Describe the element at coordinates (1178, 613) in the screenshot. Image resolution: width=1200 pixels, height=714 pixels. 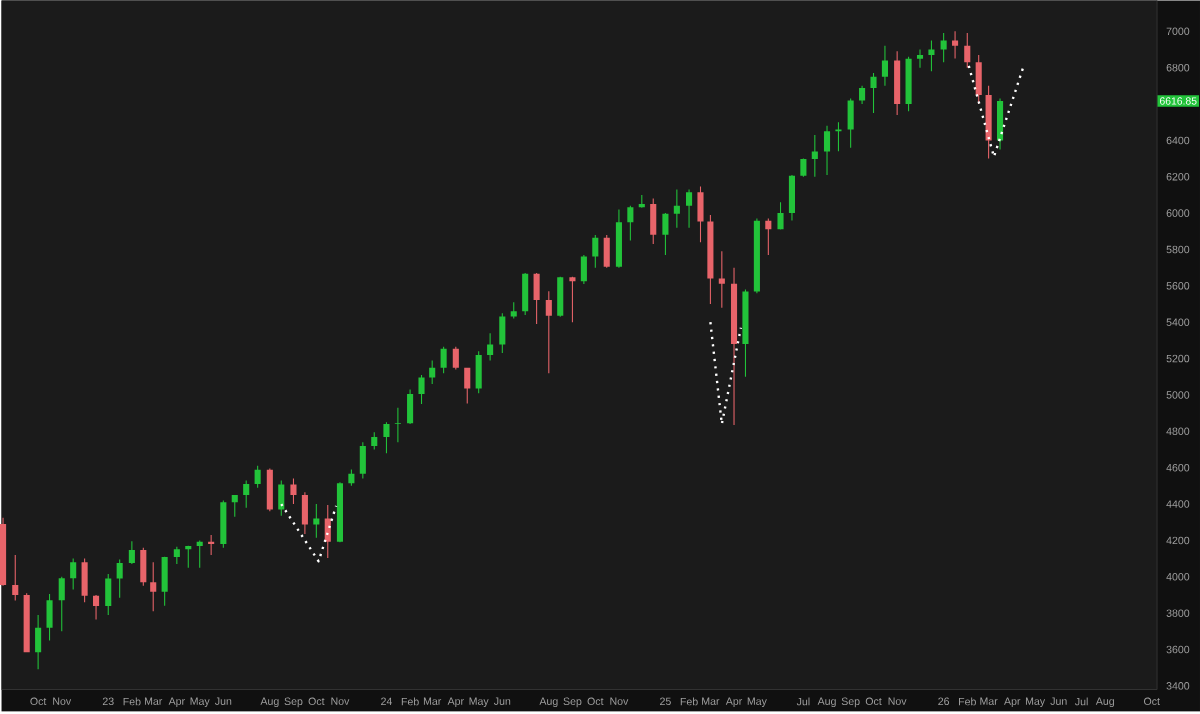
I see `y-tick-label: 3800` at that location.